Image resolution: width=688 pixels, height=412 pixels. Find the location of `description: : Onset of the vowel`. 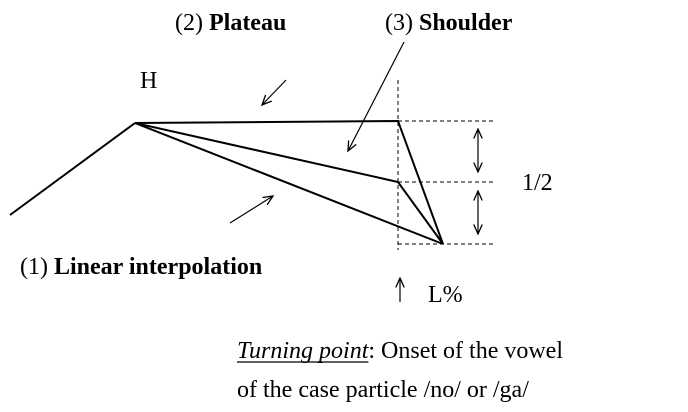

description: : Onset of the vowel is located at coordinates (465, 351).